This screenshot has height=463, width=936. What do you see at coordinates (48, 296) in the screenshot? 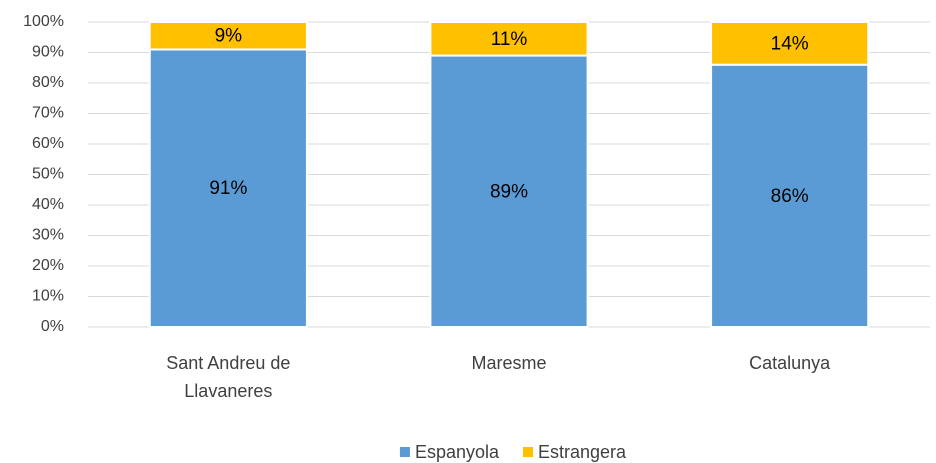
I see `y-tick-label: 10%` at bounding box center [48, 296].